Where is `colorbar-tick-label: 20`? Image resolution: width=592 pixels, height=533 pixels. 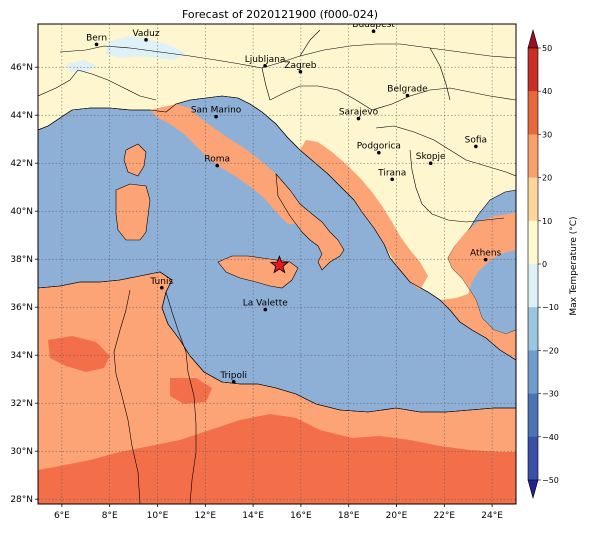
colorbar-tick-label: 20 is located at coordinates (547, 178).